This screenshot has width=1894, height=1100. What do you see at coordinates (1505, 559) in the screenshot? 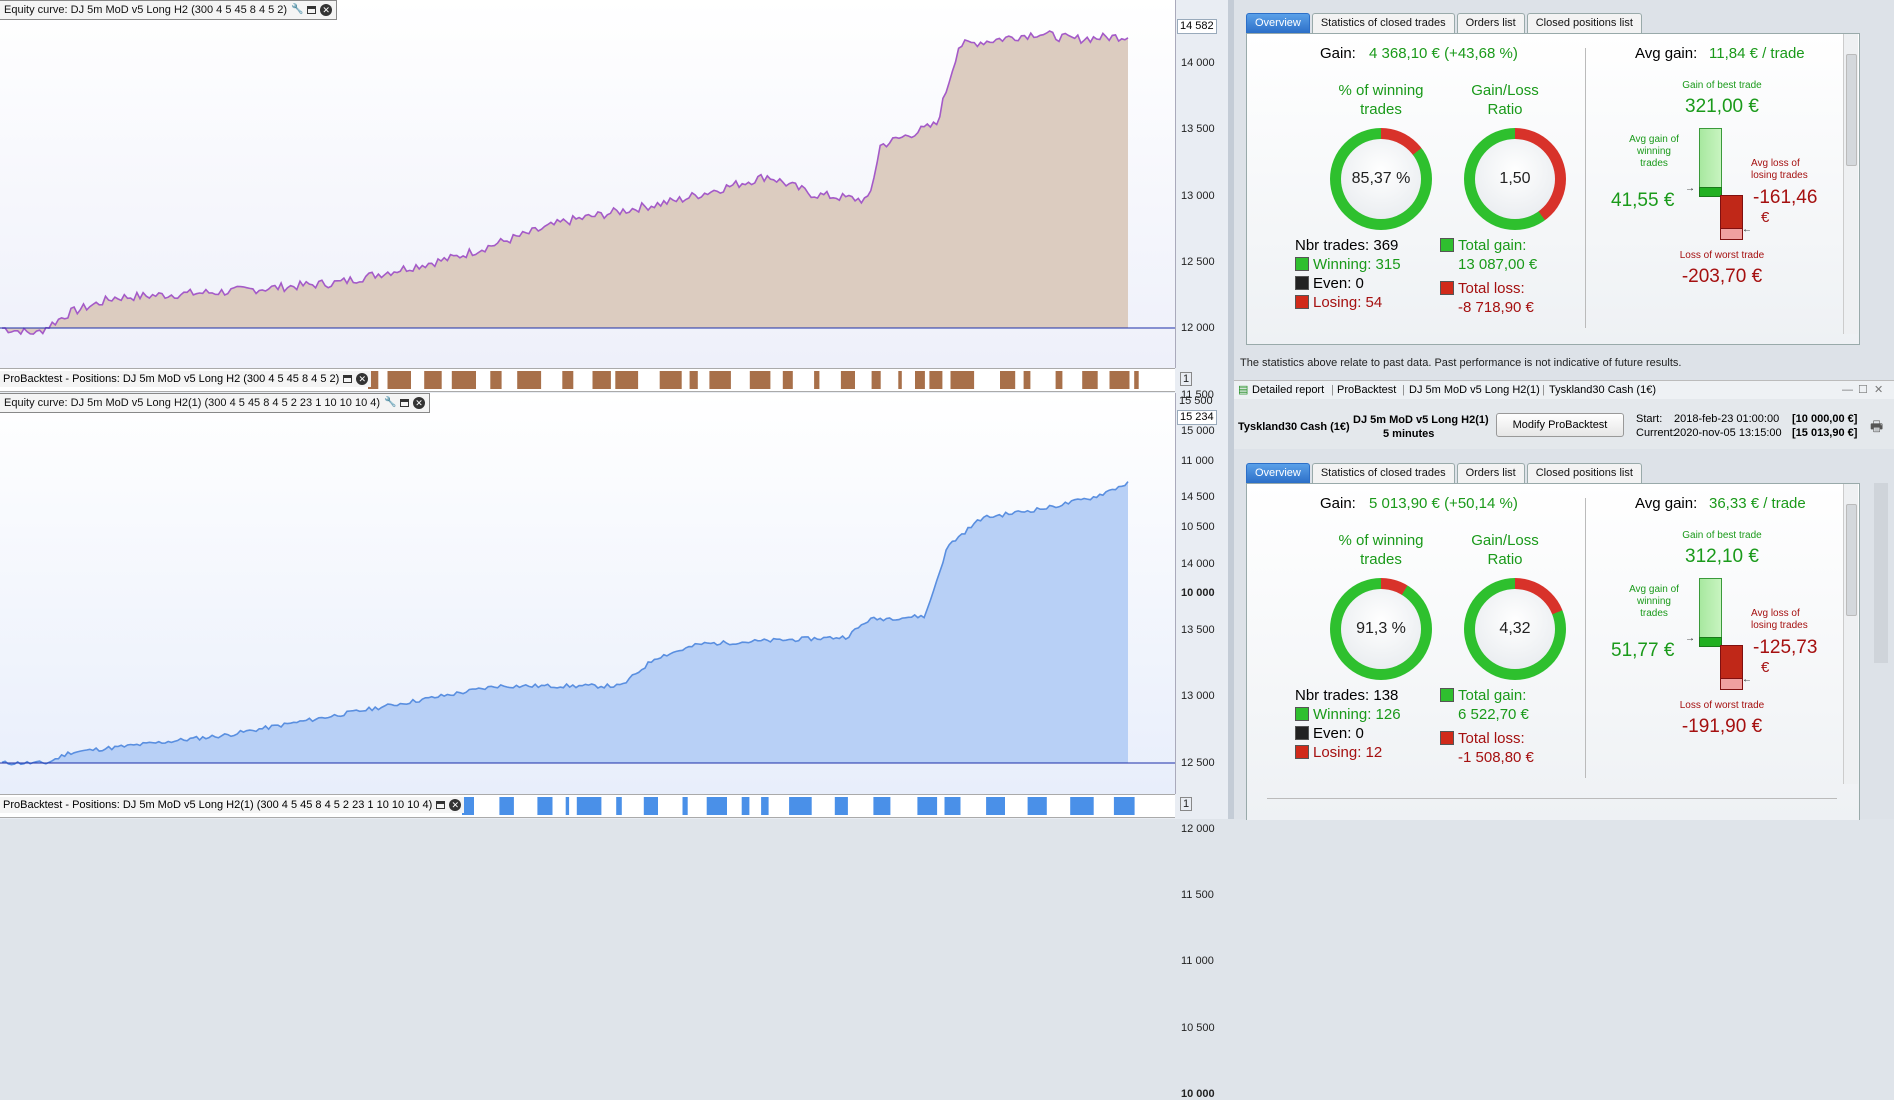
I see `ratio-label: Ratio` at bounding box center [1505, 559].